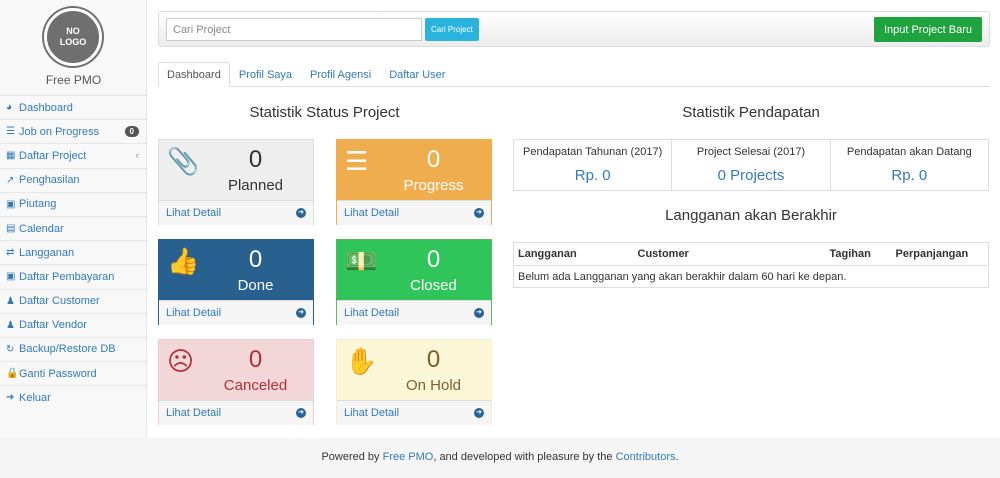  I want to click on chevron-left-icon: ‹, so click(137, 155).